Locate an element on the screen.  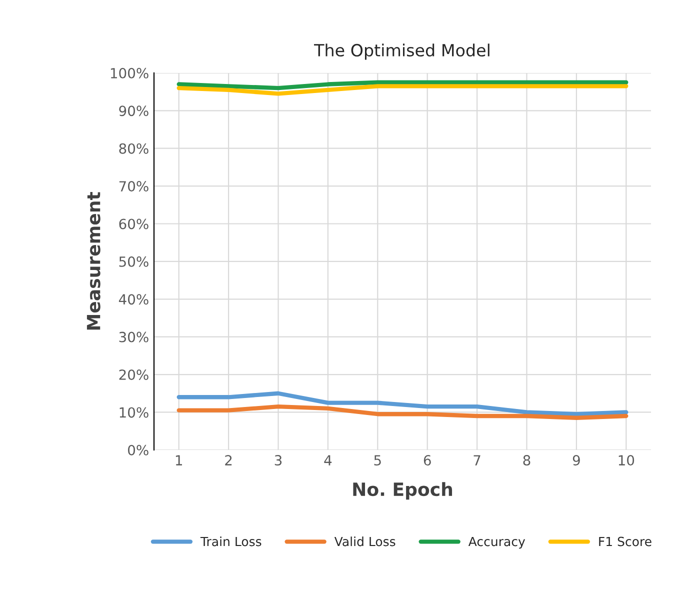
y-tick-label: 80% is located at coordinates (133, 148).